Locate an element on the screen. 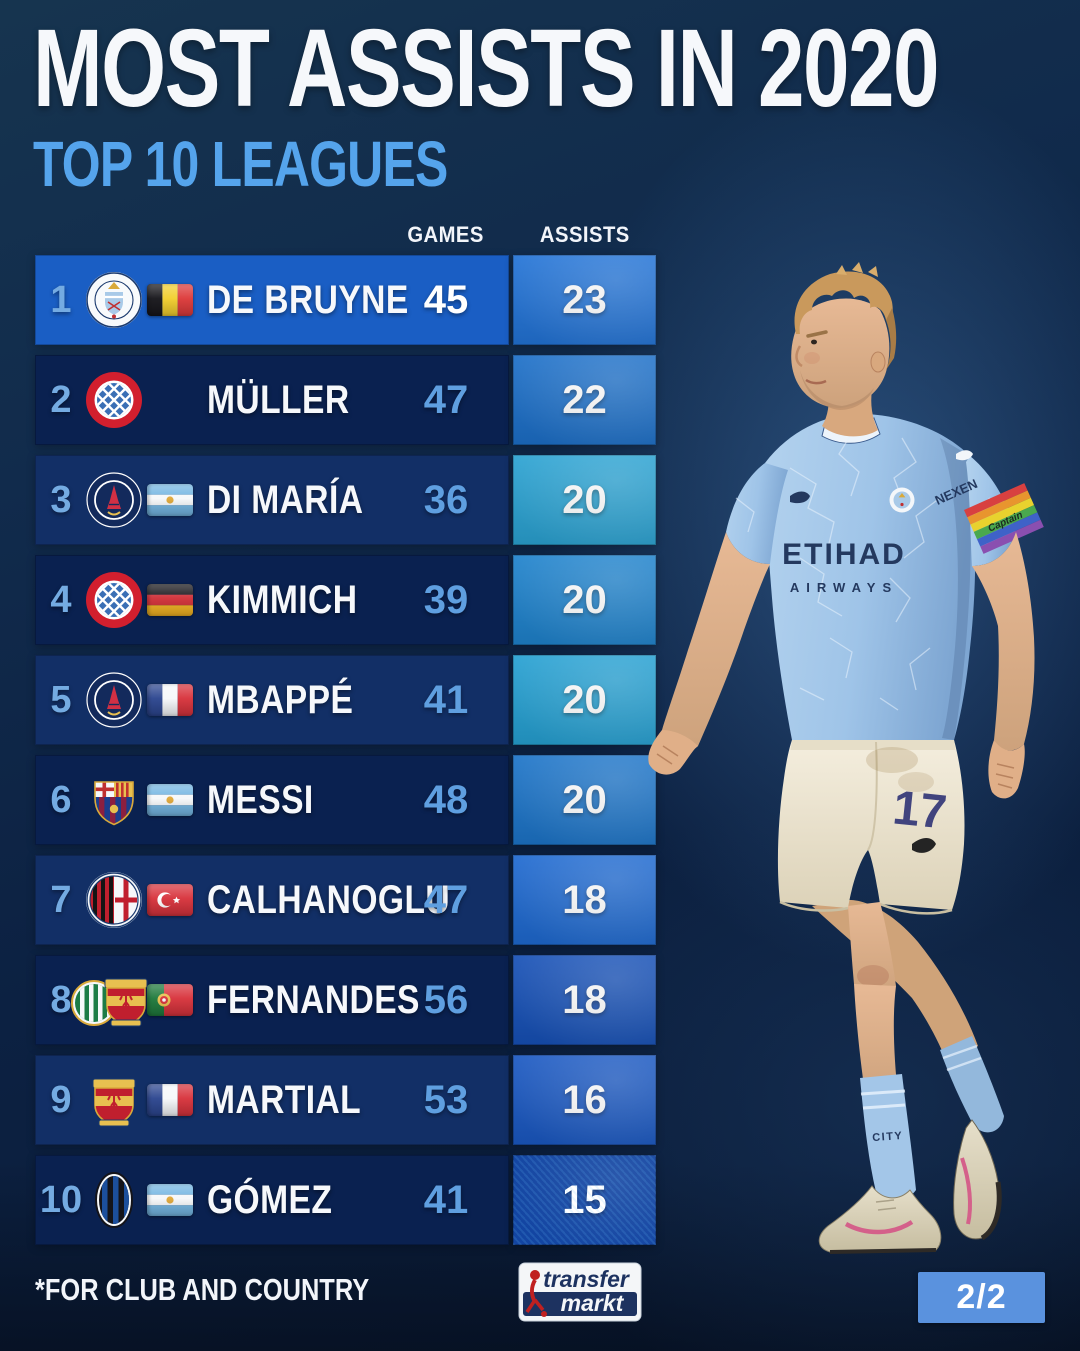 The image size is (1080, 1351). club-badge-ac-milan-icon is located at coordinates (114, 900).